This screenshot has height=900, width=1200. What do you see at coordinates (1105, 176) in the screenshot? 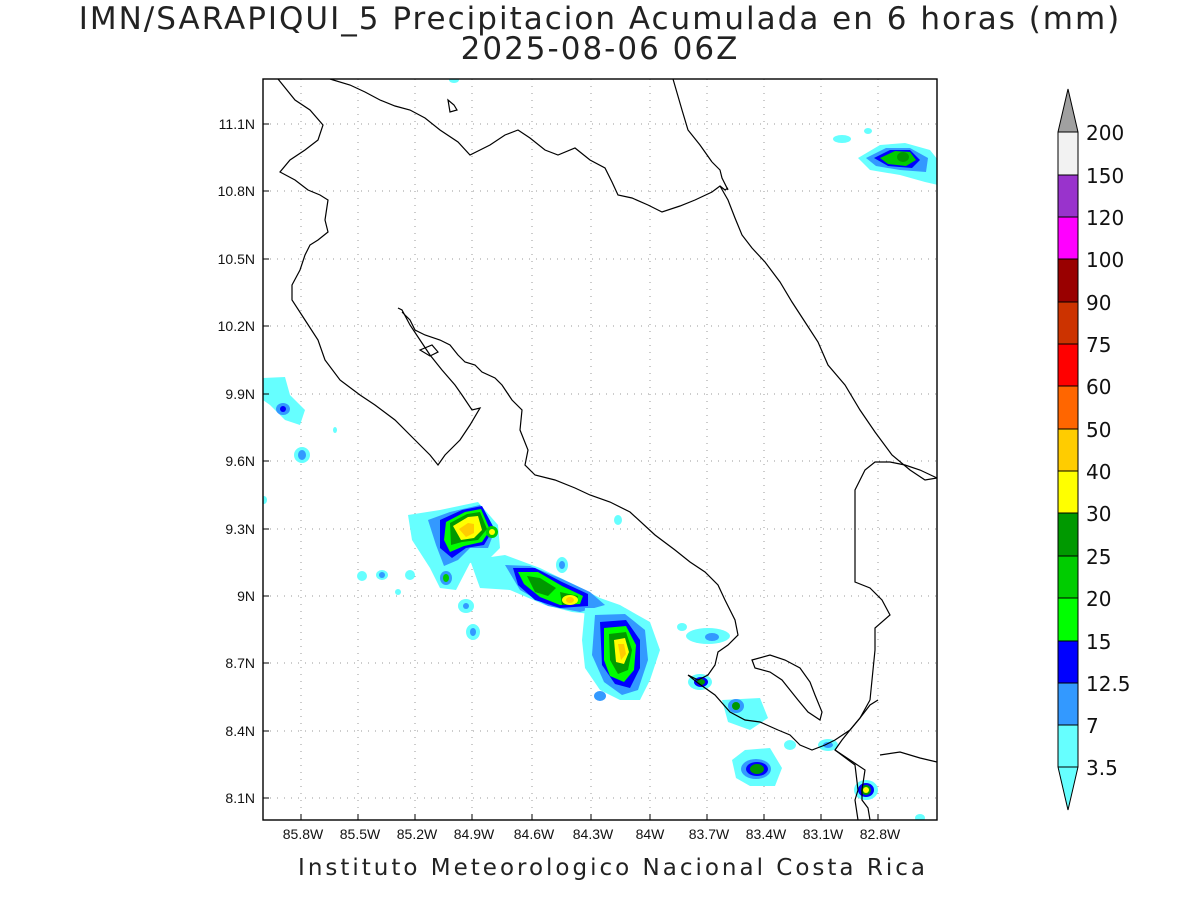
I see `colorbar-label: 150` at bounding box center [1105, 176].